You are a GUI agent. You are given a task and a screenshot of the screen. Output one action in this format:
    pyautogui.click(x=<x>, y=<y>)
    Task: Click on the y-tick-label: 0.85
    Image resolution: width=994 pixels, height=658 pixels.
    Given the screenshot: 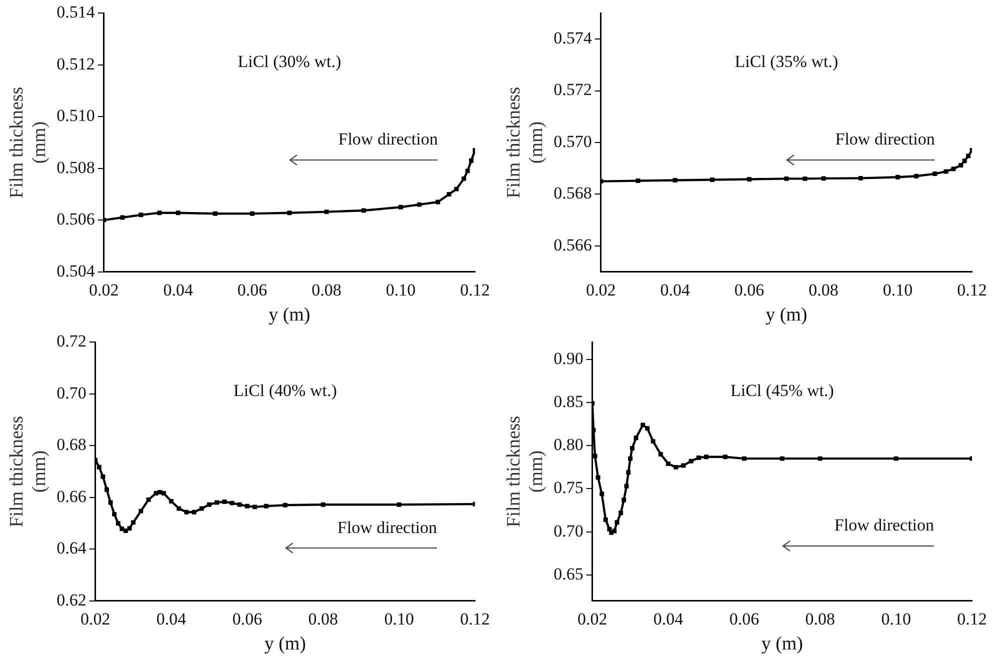 What is the action you would take?
    pyautogui.click(x=569, y=402)
    